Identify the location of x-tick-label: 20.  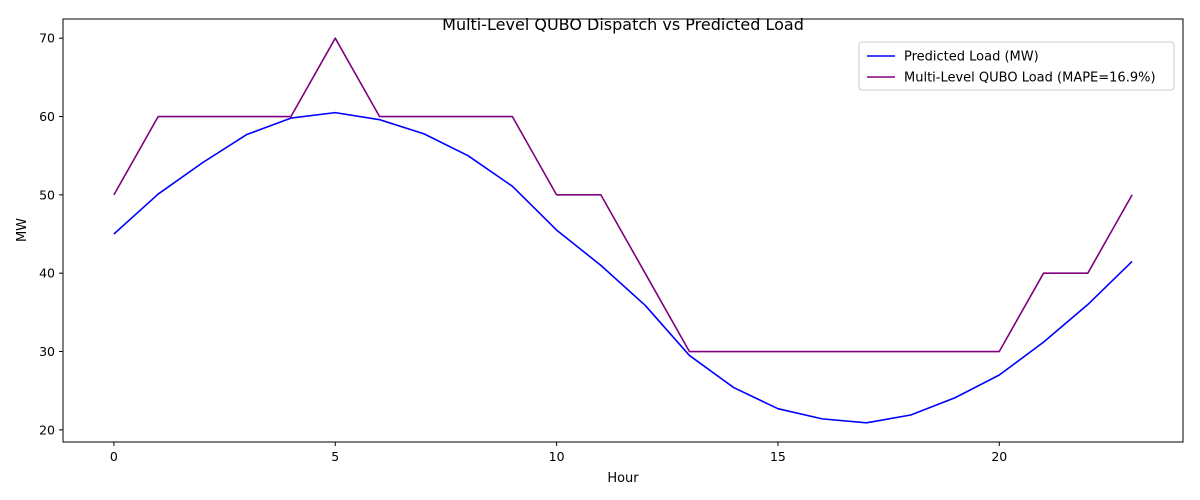
(999, 456).